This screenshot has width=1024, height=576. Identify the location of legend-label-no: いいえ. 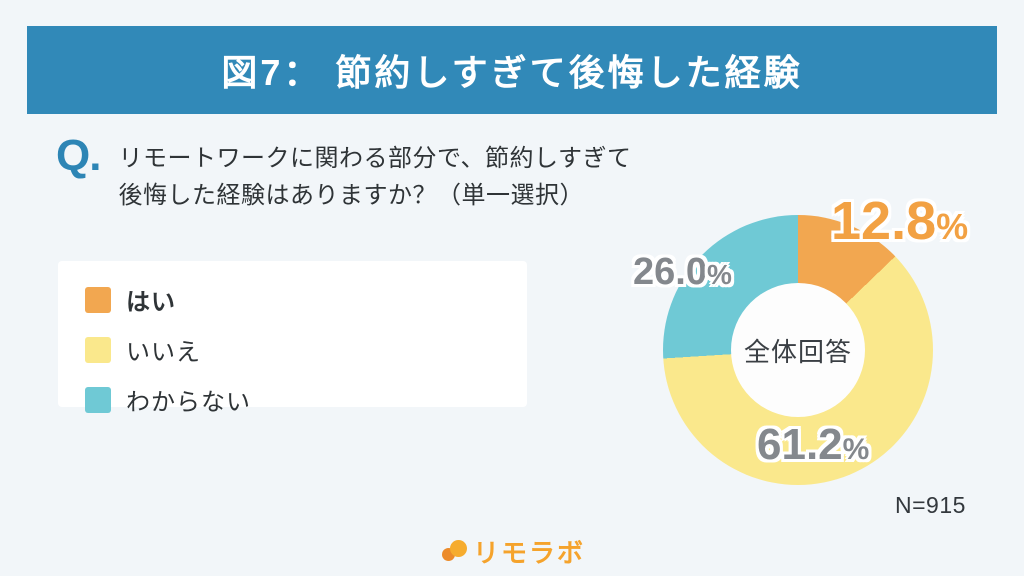
(163, 352).